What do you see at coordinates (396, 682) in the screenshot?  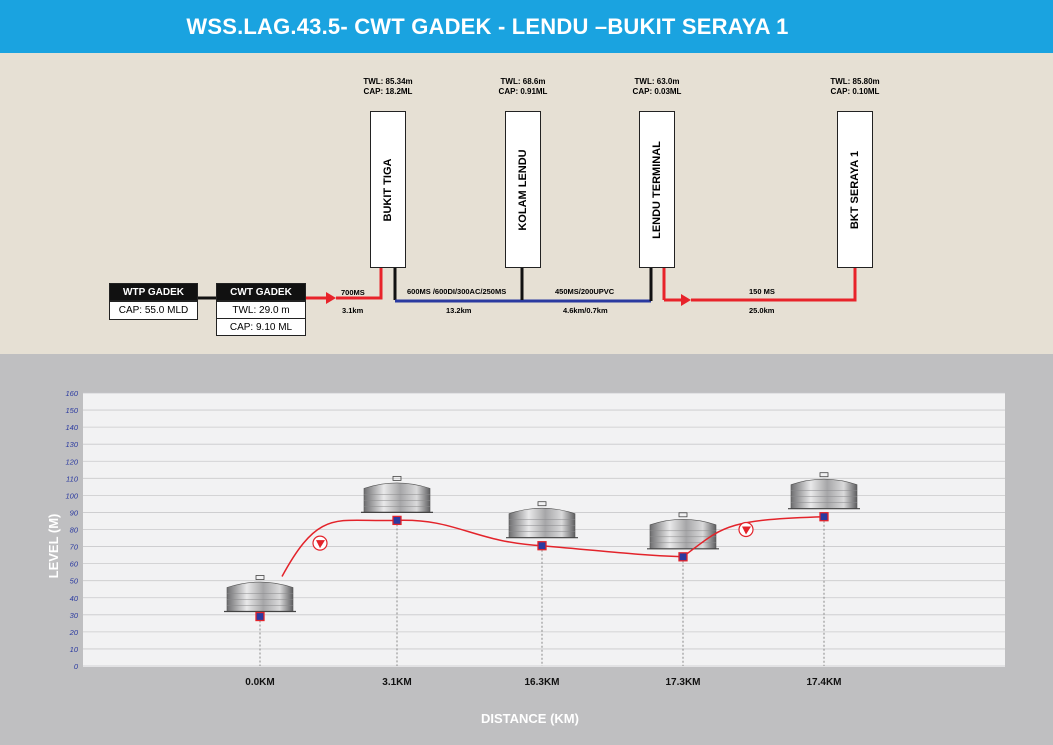 I see `x-tick-label: 3.1KM` at bounding box center [396, 682].